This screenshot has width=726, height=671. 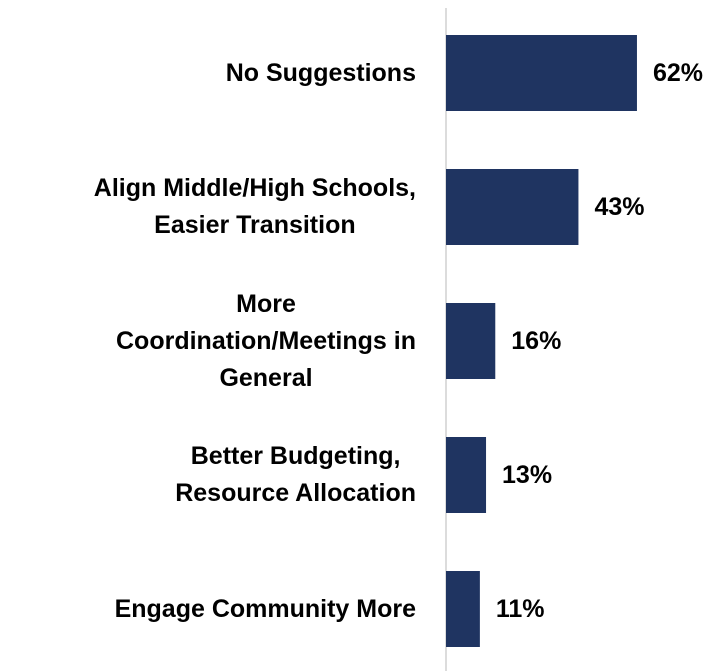 I want to click on category-label-box: More Coordination/Meetings in General, so click(x=208, y=341).